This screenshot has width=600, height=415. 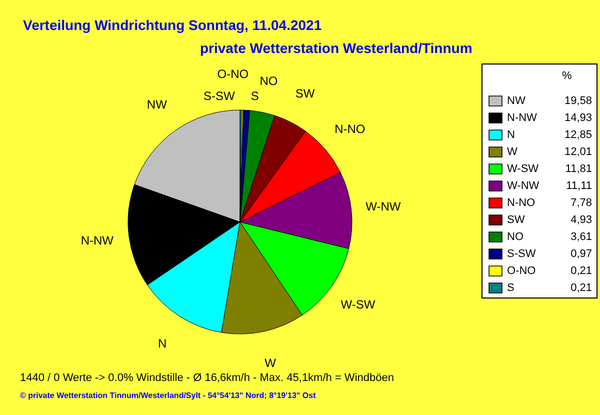 I want to click on data-label: 3,61, so click(x=581, y=237).